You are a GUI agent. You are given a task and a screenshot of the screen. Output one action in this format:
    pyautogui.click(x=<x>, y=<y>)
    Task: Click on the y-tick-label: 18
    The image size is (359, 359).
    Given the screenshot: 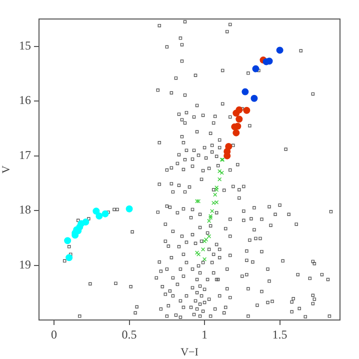 What is the action you would take?
    pyautogui.click(x=25, y=209)
    